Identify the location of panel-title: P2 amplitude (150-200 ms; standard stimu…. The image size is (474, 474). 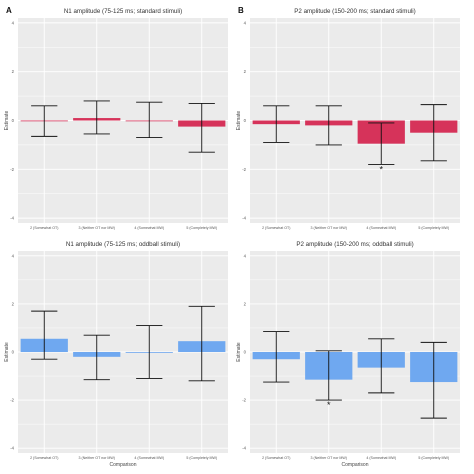
(354, 11).